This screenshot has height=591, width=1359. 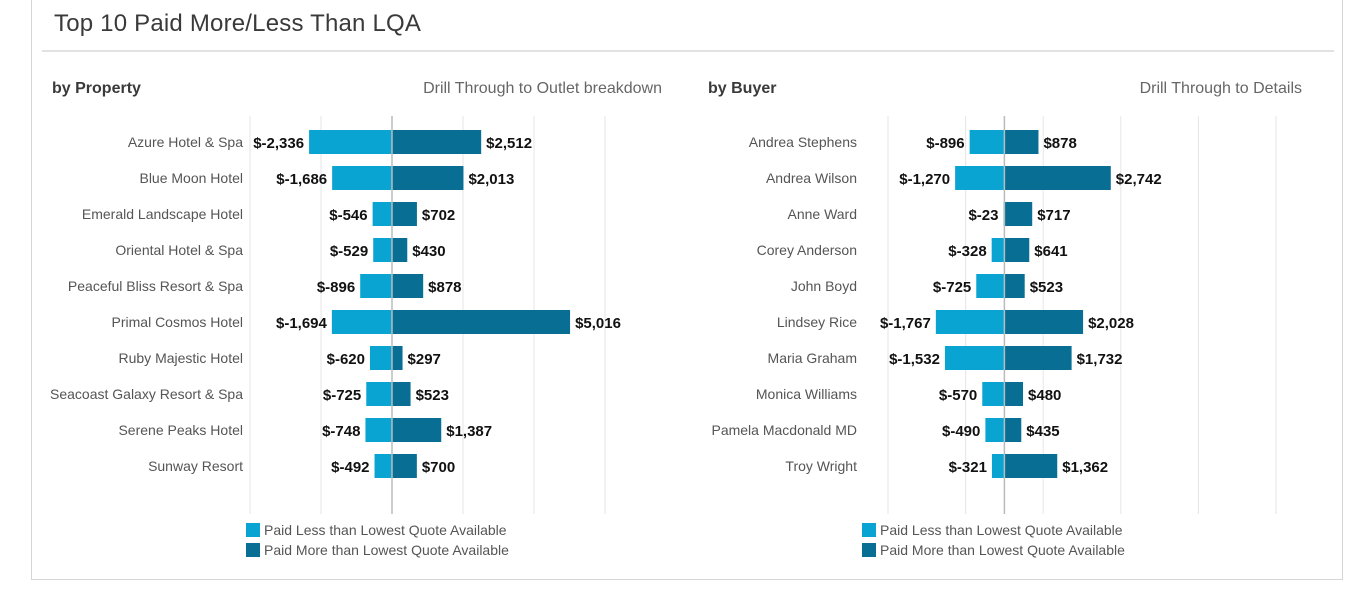 I want to click on category-label: Azure Hotel & Spa, so click(x=185, y=142).